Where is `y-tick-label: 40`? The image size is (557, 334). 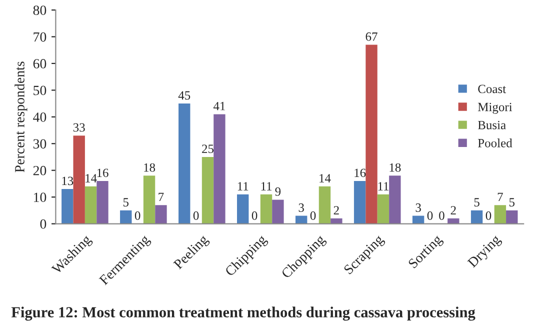 y-tick-label: 40 is located at coordinates (39, 117).